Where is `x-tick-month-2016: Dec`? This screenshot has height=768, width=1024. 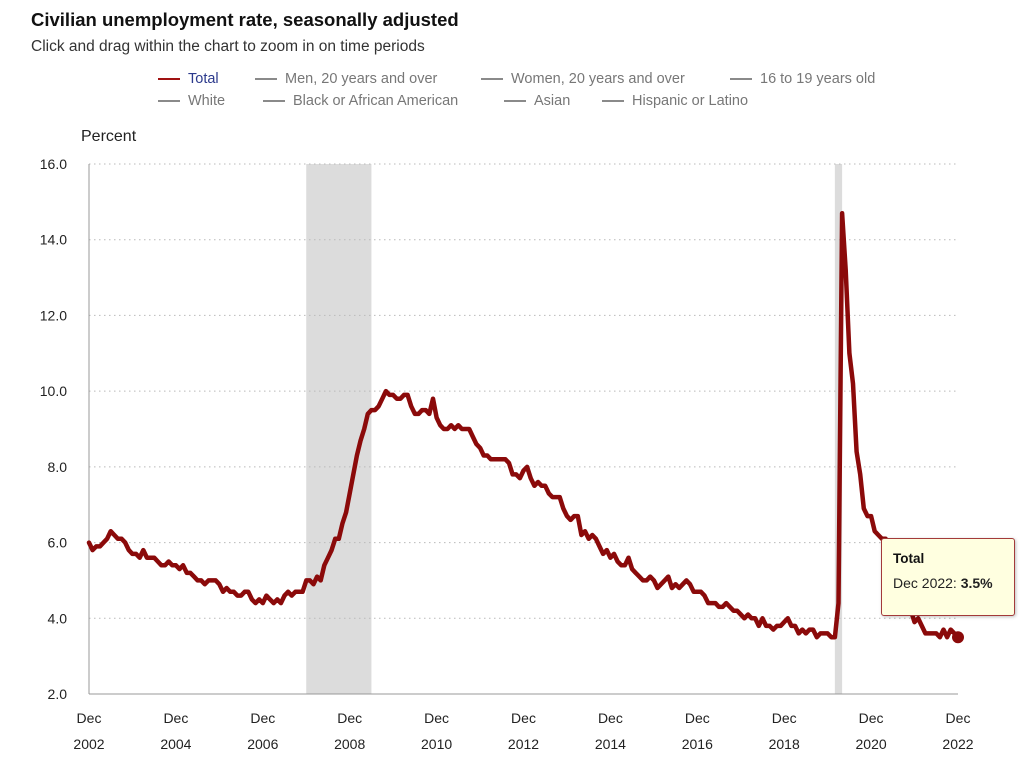
x-tick-month-2016: Dec is located at coordinates (697, 718).